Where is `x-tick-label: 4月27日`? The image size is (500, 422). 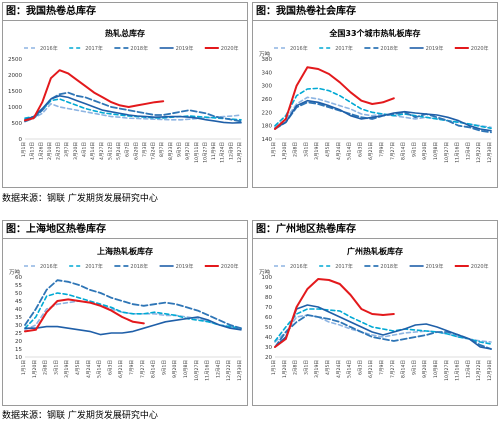
x-tick-label: 4月27日 is located at coordinates (102, 151).